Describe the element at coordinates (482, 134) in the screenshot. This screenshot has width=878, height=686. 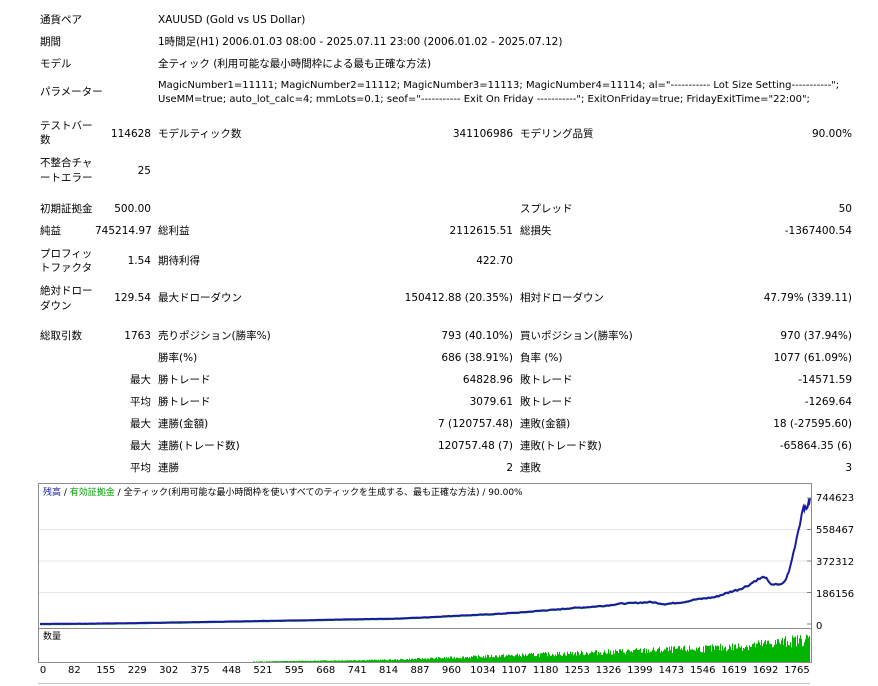
I see `ticks-value: 341106986` at that location.